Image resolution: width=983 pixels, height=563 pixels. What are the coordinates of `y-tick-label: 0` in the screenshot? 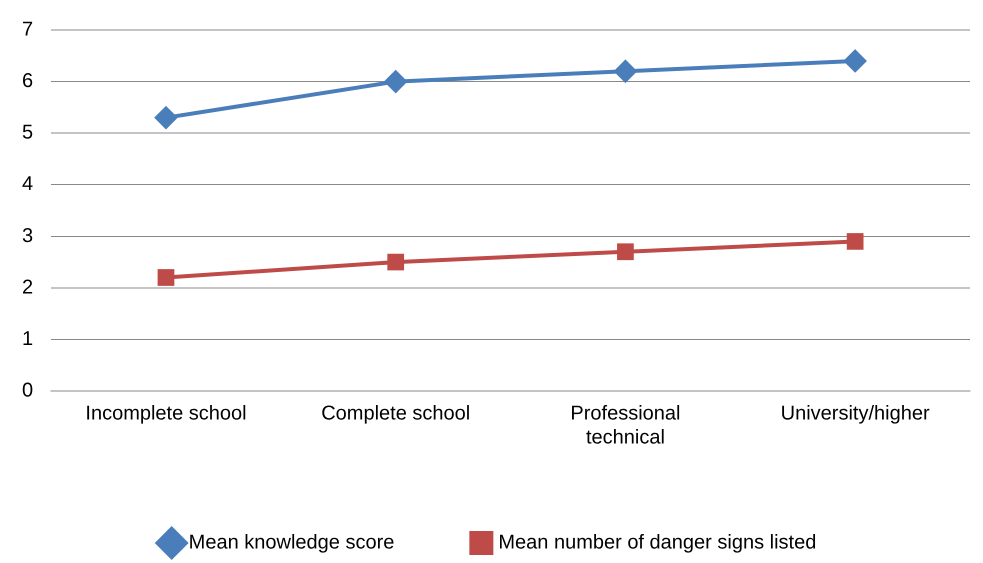 It's located at (28, 391).